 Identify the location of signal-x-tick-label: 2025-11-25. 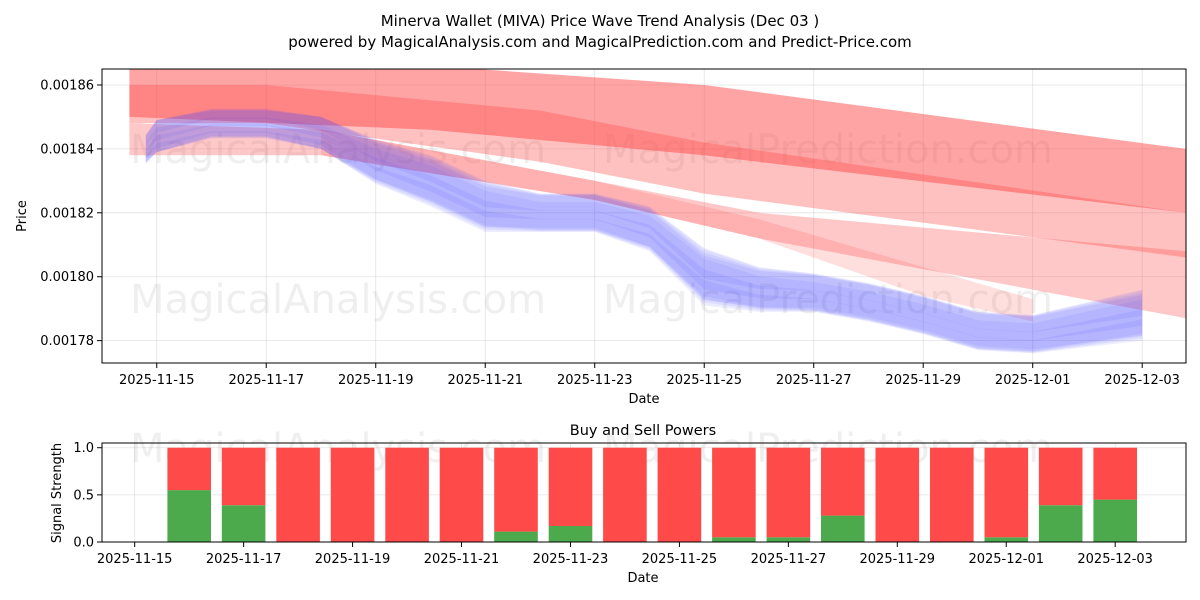
(680, 559).